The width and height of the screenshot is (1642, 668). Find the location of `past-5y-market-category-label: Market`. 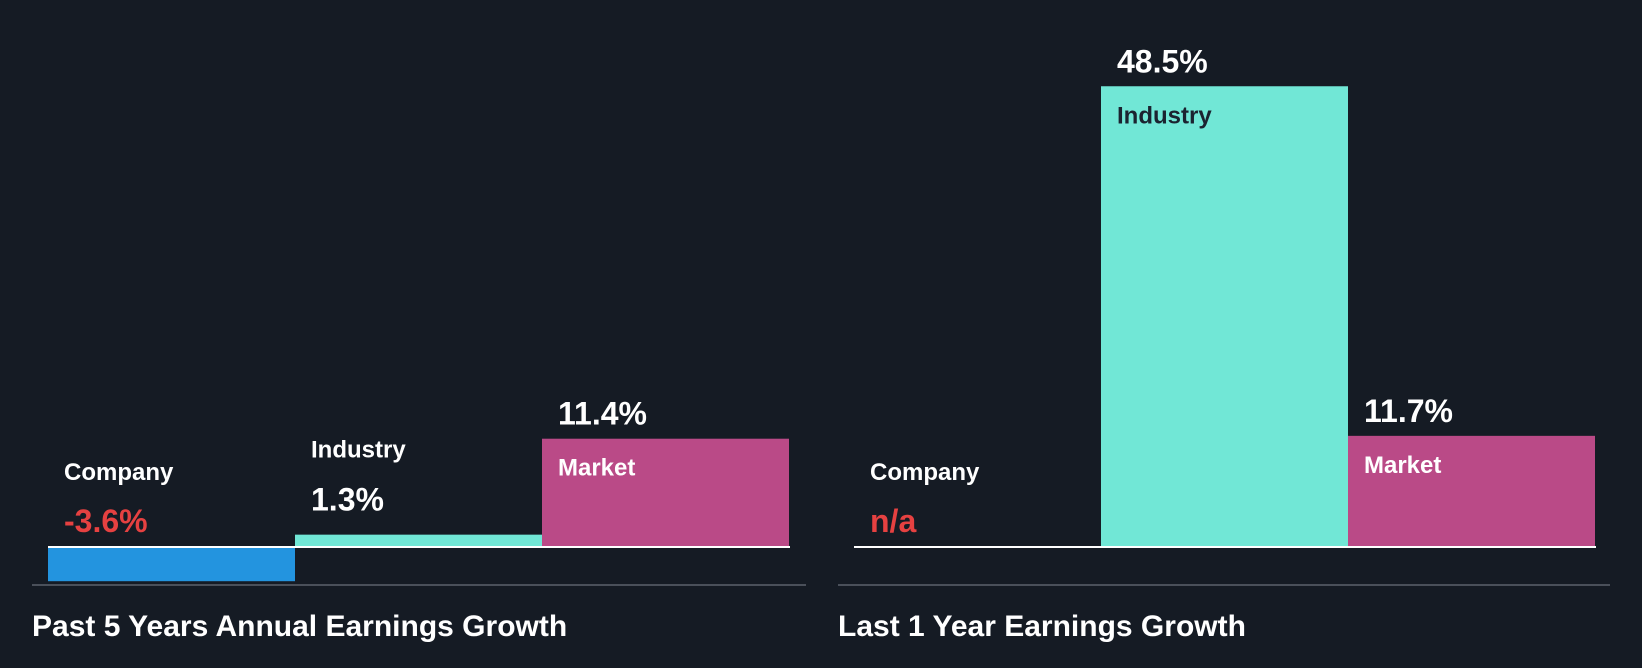

past-5y-market-category-label: Market is located at coordinates (596, 468).